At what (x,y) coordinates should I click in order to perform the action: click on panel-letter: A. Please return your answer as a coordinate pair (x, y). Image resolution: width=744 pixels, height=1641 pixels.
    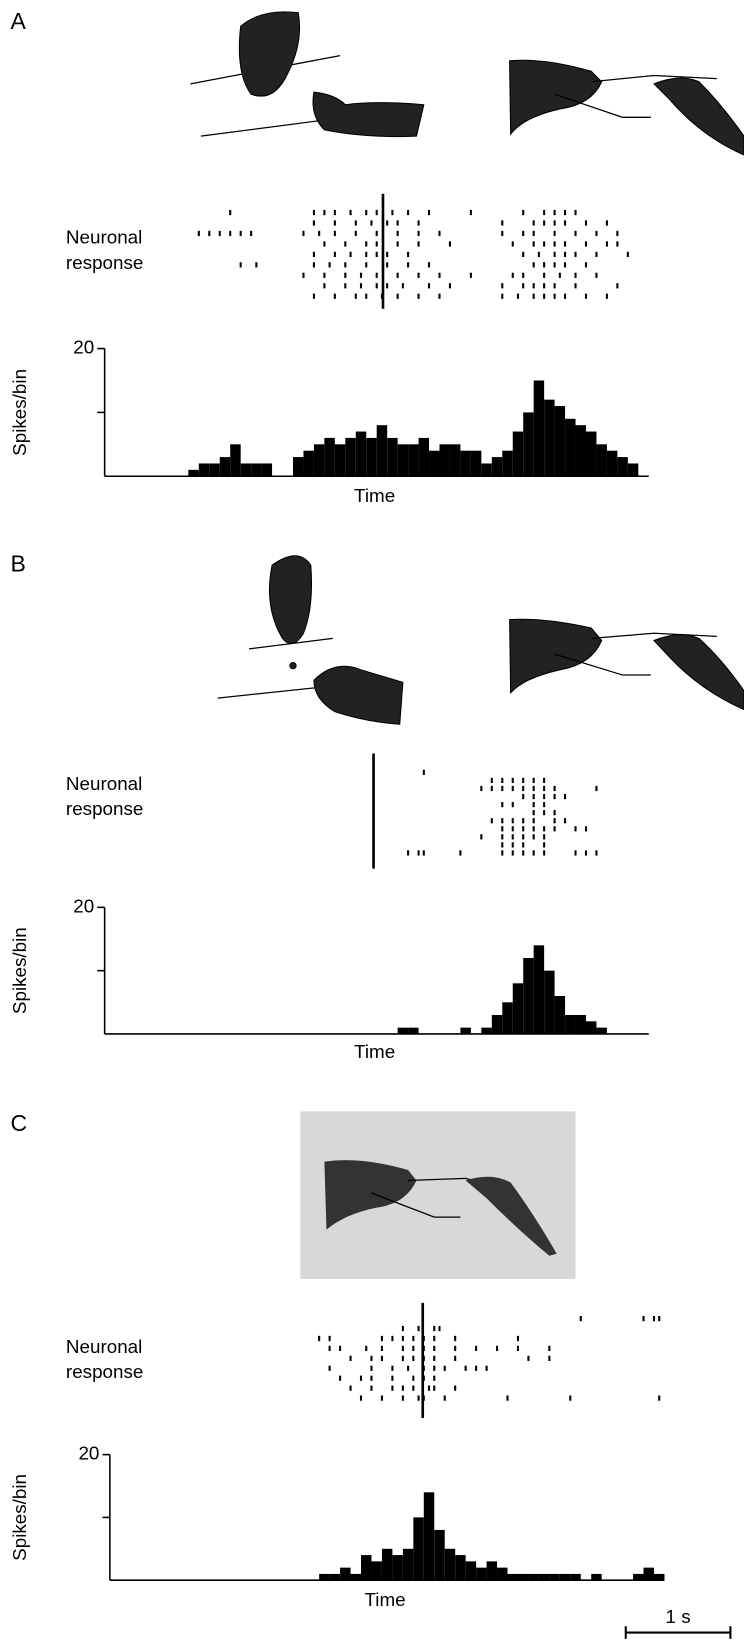
    Looking at the image, I should click on (18, 21).